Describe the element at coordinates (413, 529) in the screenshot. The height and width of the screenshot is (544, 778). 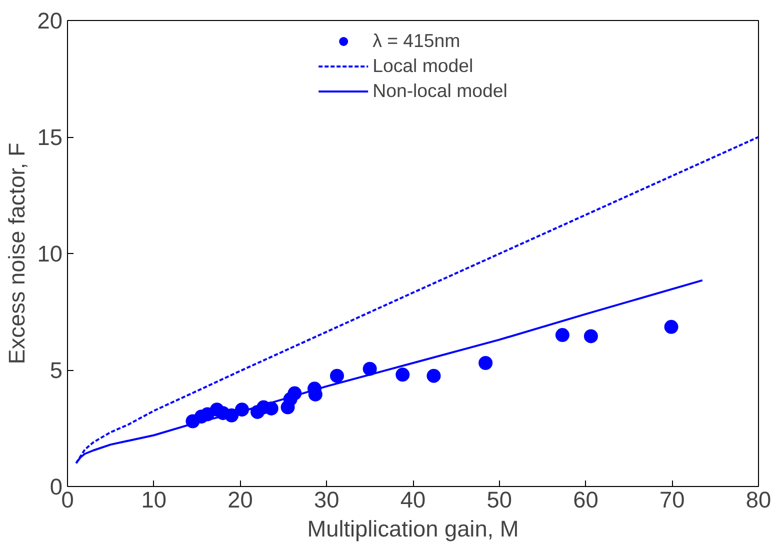
I see `x-axis-title: Multiplication gain, M` at that location.